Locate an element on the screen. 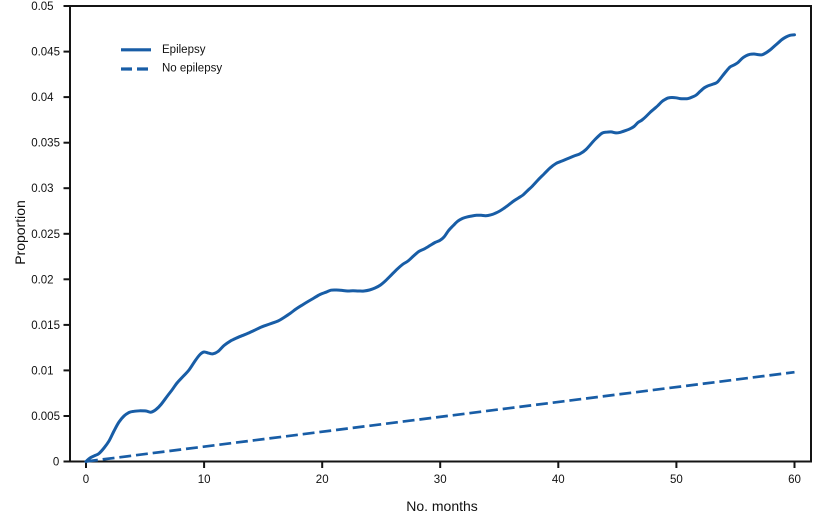 Image resolution: width=818 pixels, height=521 pixels. svg-text: 20 is located at coordinates (322, 480).